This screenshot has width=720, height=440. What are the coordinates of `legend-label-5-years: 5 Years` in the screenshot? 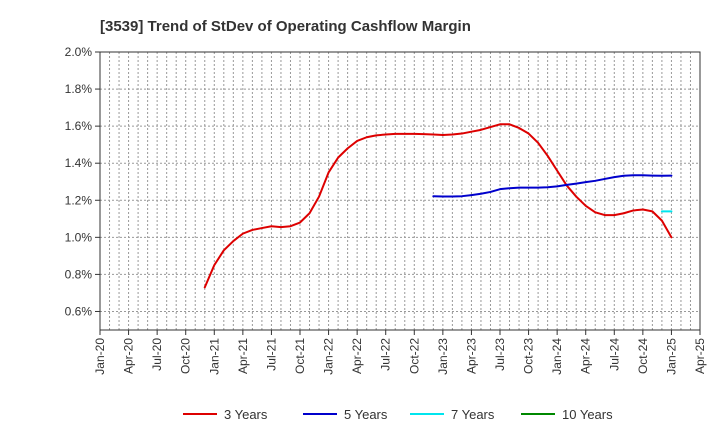 It's located at (366, 414).